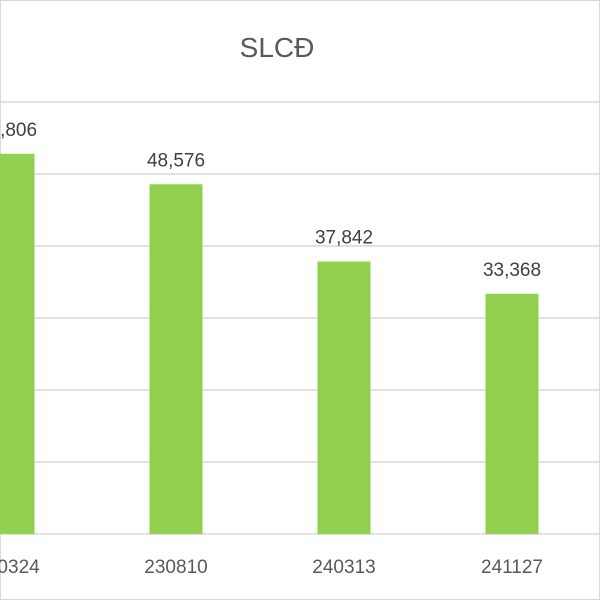  I want to click on data-label-240313: 37,842, so click(344, 238).